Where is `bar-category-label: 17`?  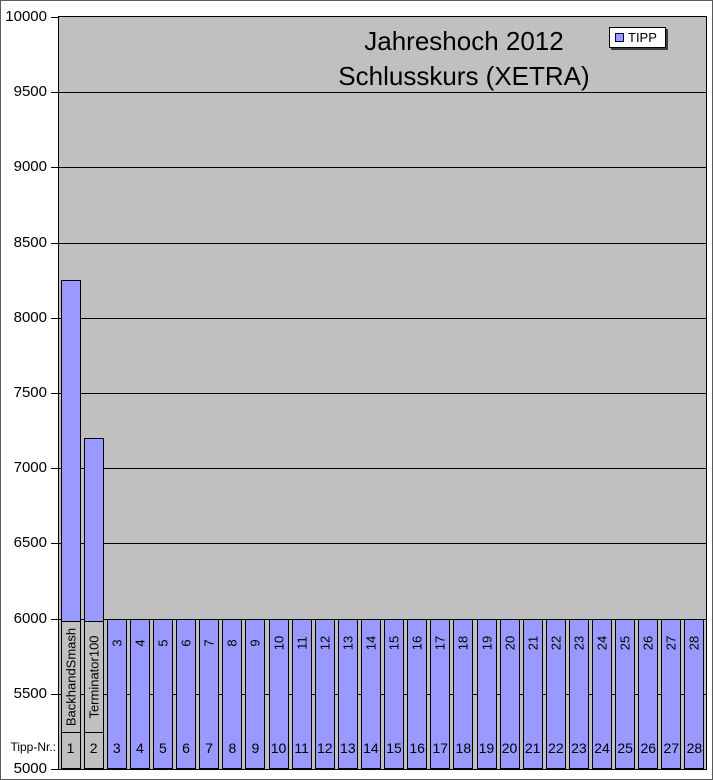
bar-category-label: 17 is located at coordinates (440, 643).